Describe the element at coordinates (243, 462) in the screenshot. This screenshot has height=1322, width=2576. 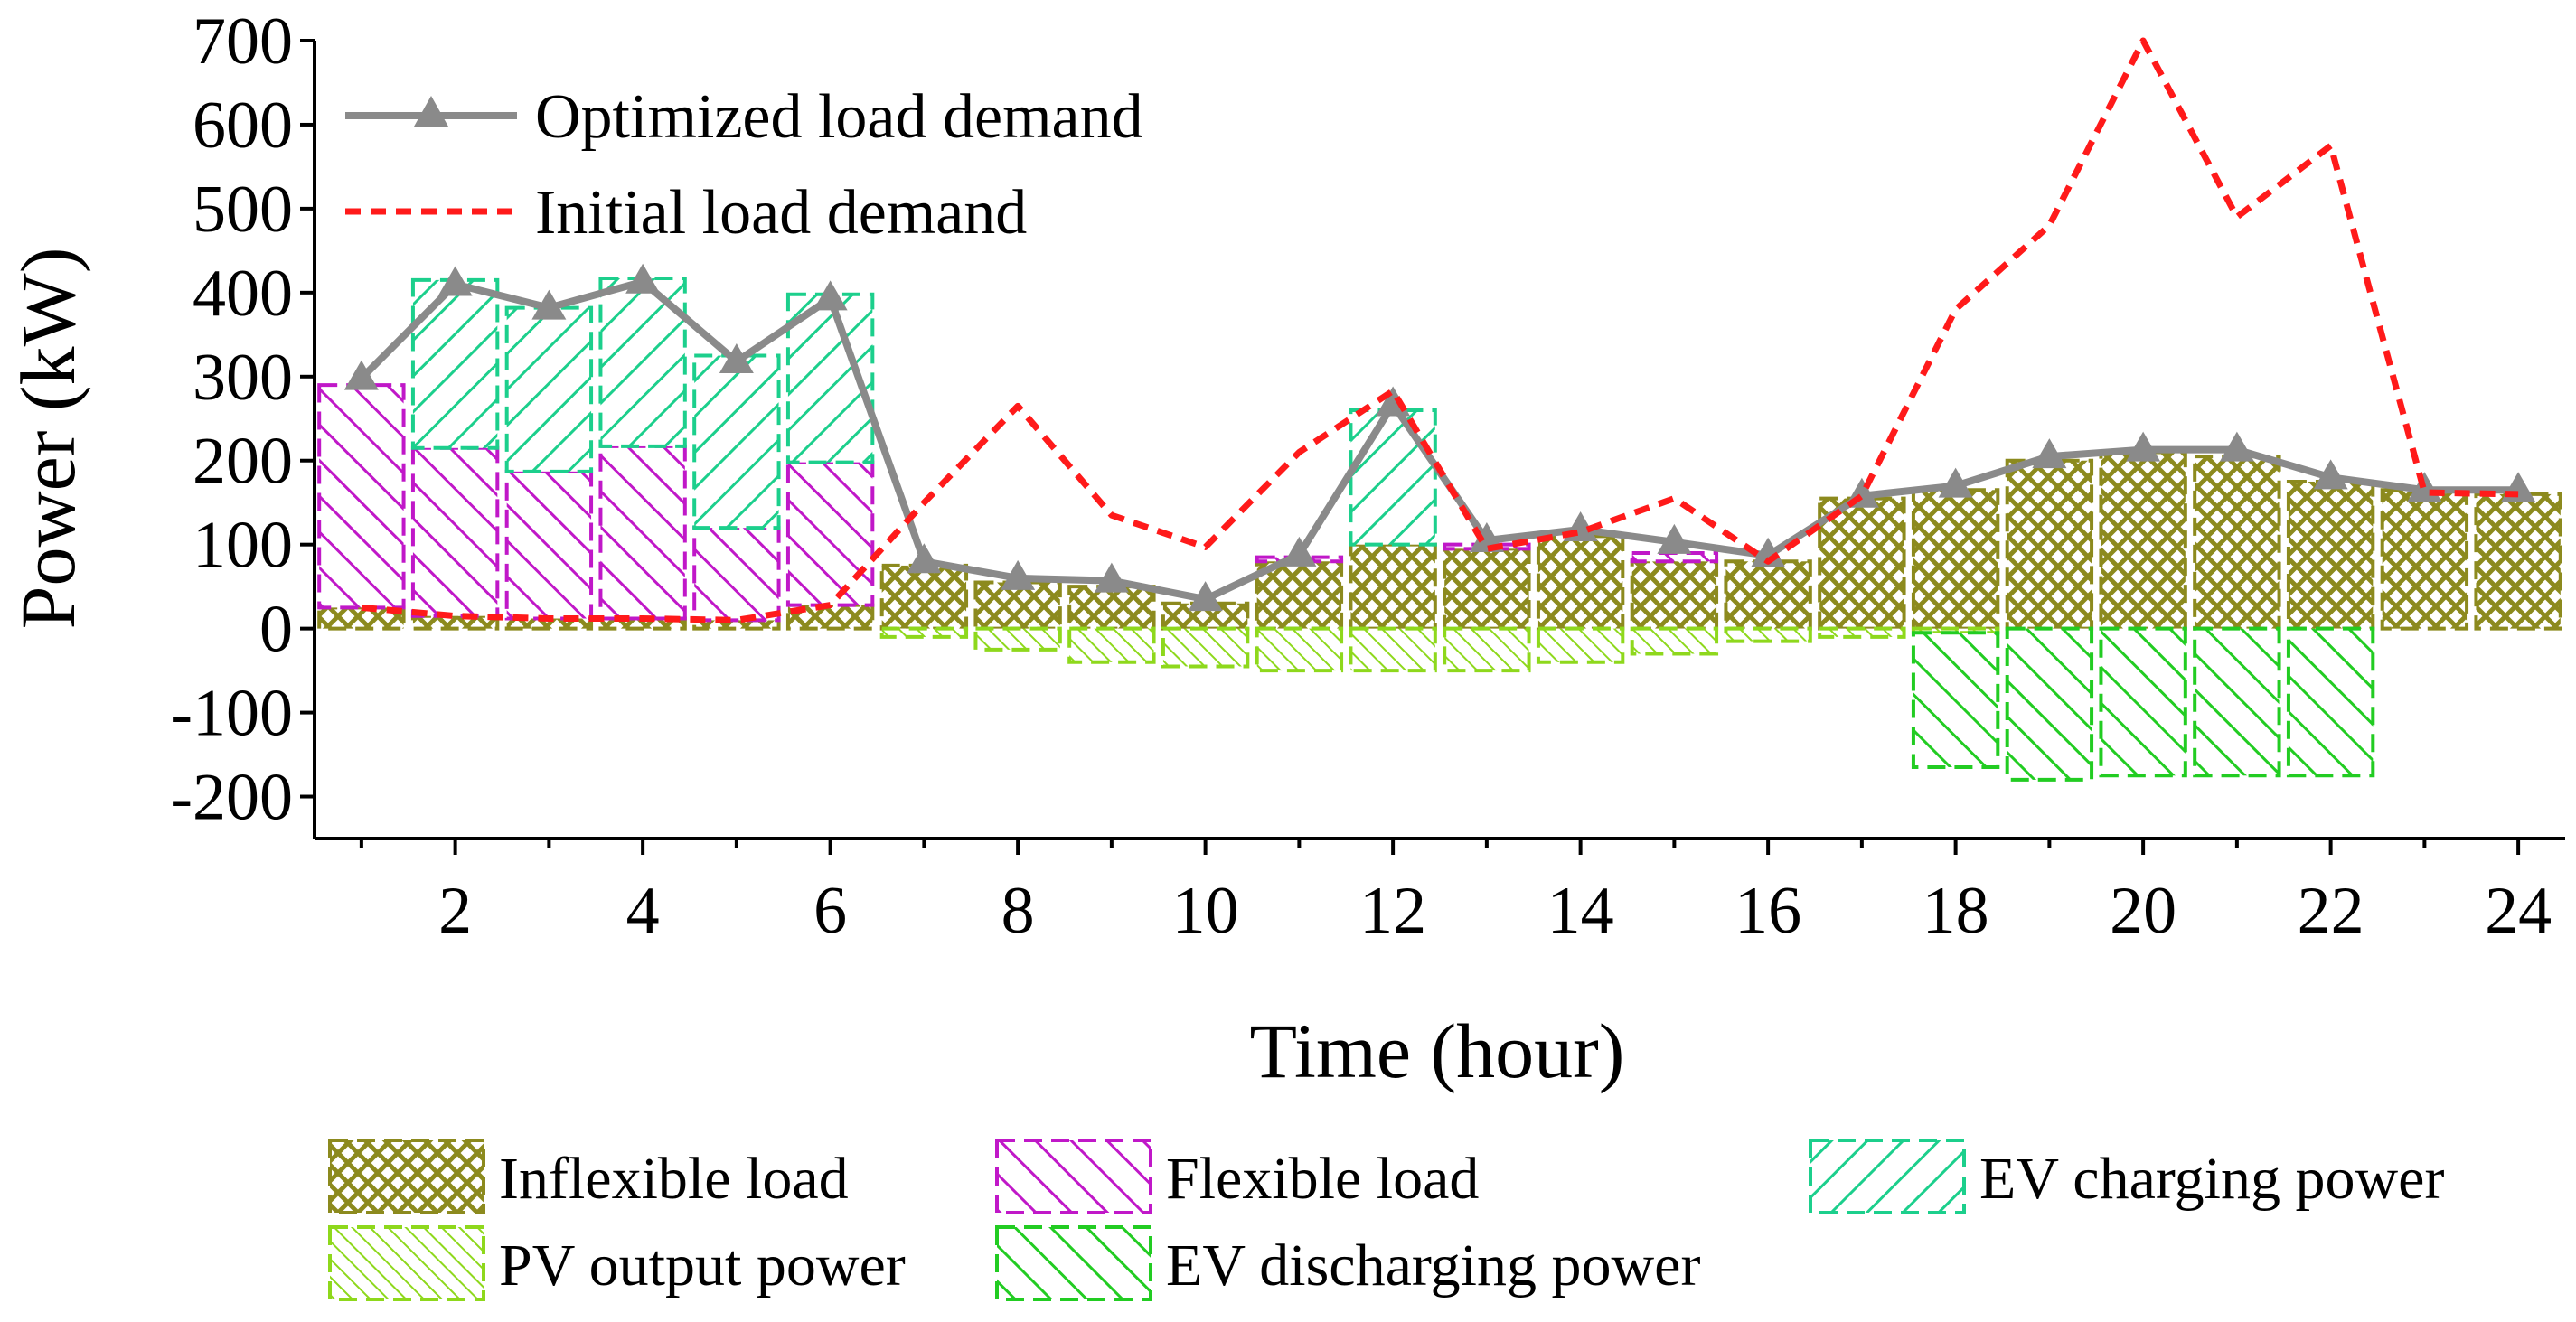
I see `y-tick-label-200: 200` at that location.